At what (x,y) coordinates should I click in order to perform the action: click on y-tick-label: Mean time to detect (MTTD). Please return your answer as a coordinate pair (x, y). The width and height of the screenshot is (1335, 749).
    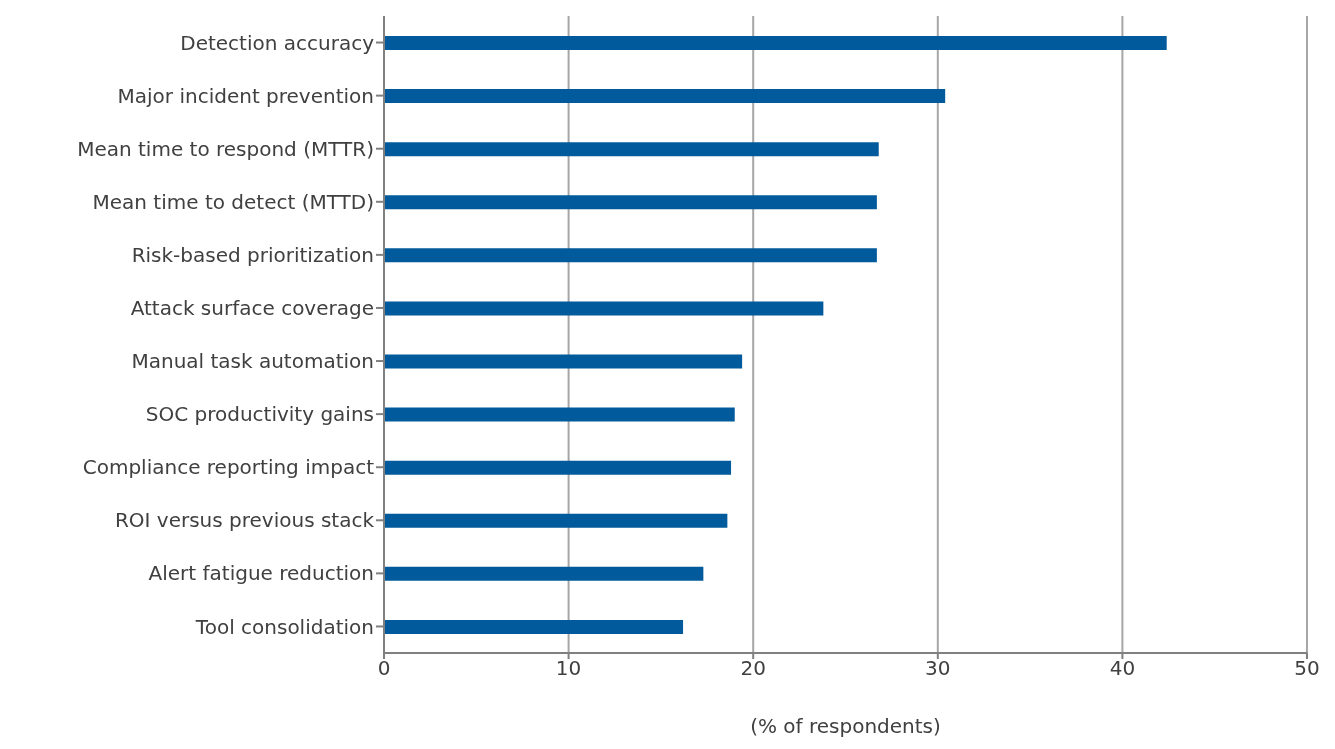
    Looking at the image, I should click on (233, 201).